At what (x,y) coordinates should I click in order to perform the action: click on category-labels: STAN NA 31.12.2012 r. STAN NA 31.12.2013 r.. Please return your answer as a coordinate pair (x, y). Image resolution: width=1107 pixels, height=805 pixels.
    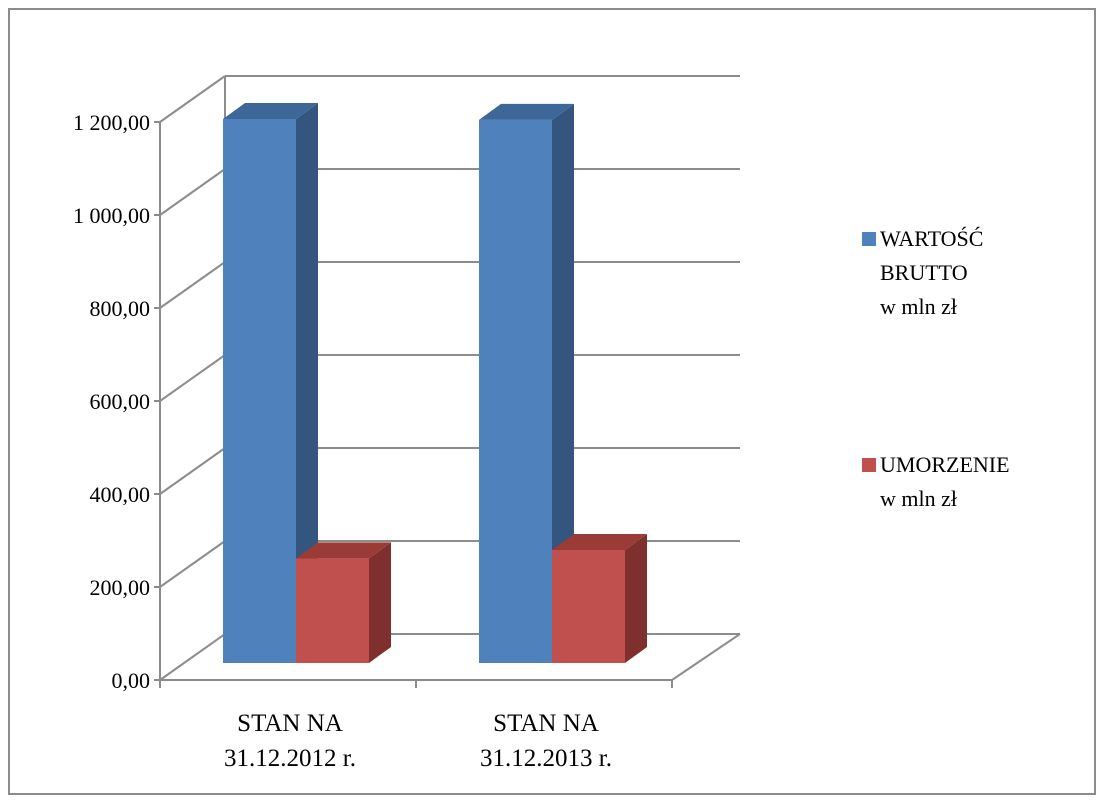
    Looking at the image, I should click on (418, 741).